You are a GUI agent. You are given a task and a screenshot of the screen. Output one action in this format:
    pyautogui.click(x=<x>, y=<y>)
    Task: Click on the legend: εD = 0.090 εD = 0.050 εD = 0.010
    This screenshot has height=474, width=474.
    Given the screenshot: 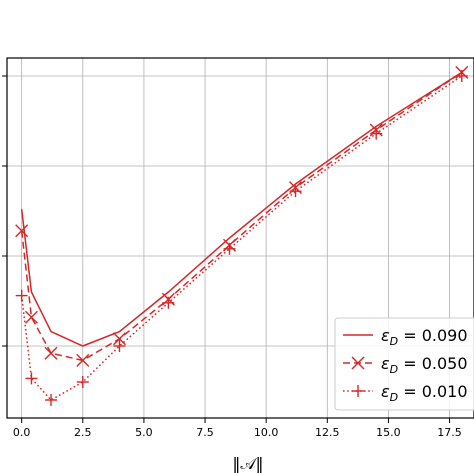 What is the action you would take?
    pyautogui.click(x=404, y=364)
    